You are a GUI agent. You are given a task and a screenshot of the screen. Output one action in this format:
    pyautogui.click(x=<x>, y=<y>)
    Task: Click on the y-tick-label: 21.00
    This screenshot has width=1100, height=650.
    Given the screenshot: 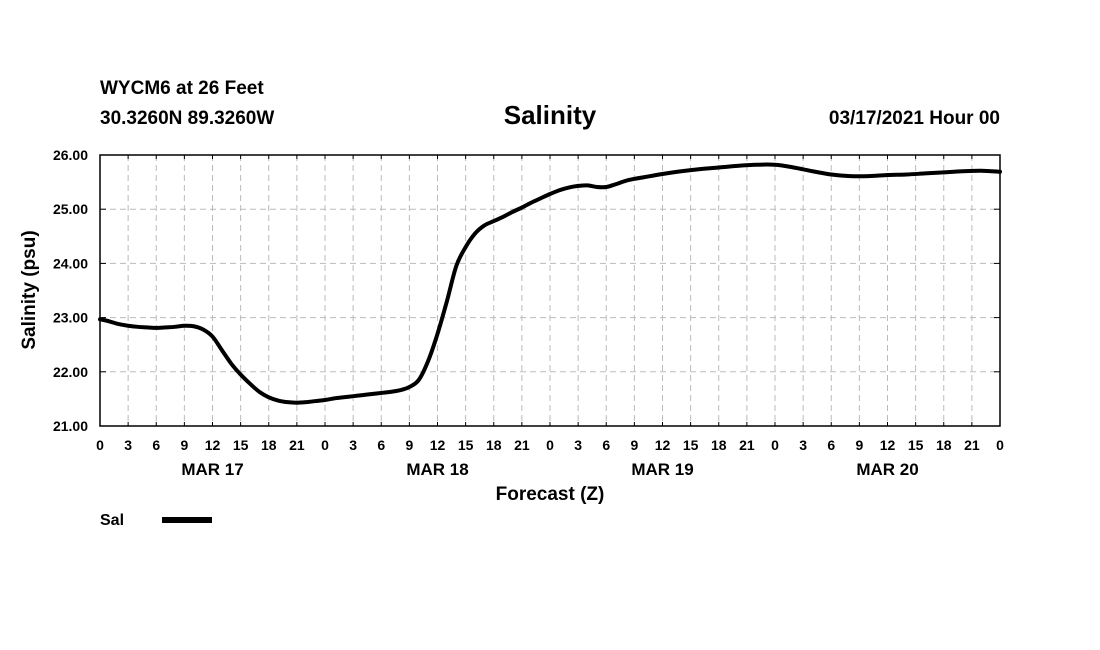 What is the action you would take?
    pyautogui.click(x=70, y=426)
    